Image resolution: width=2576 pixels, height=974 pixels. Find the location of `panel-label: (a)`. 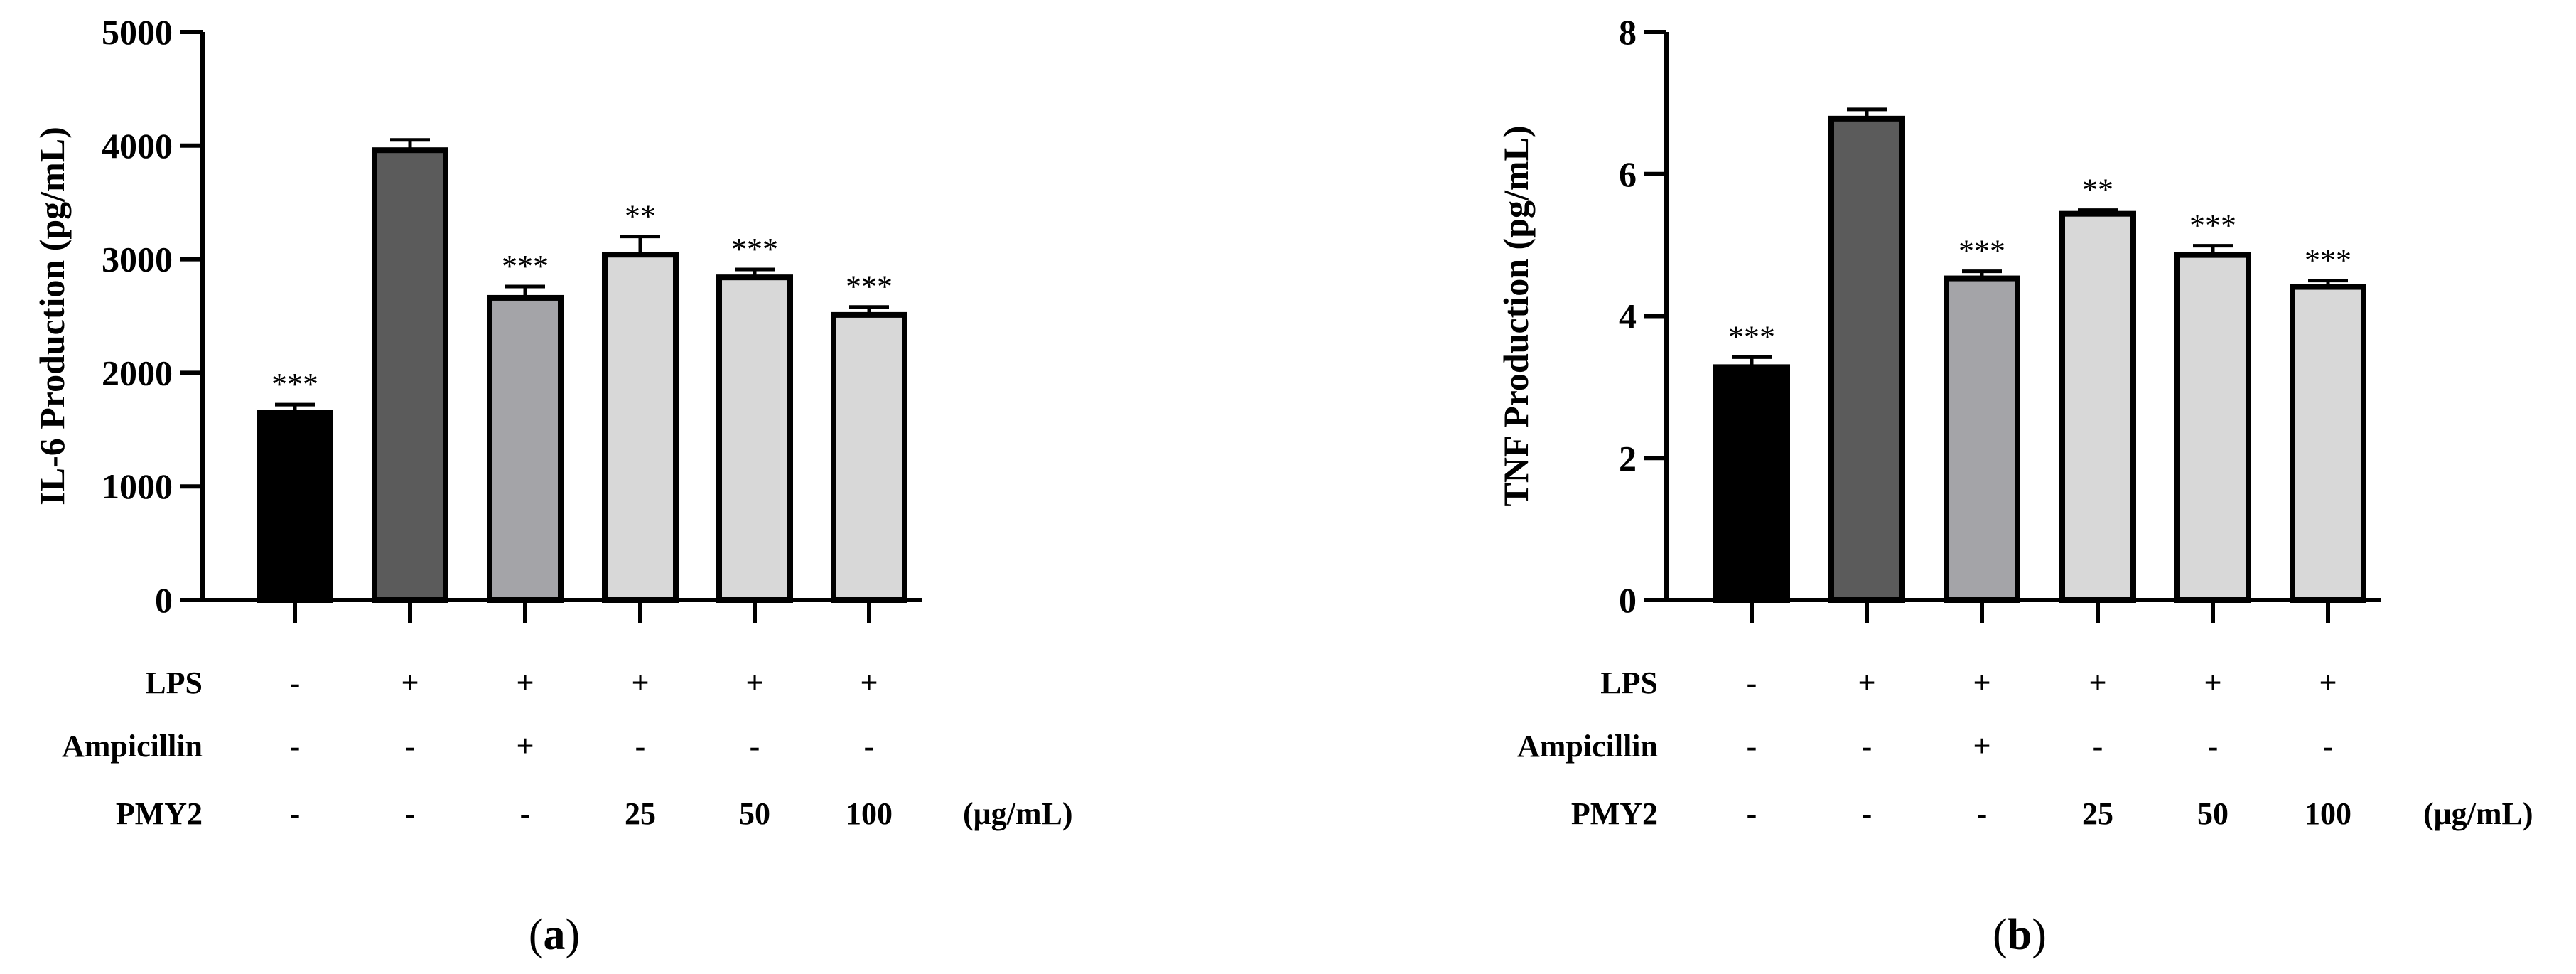

panel-label: (a) is located at coordinates (554, 935).